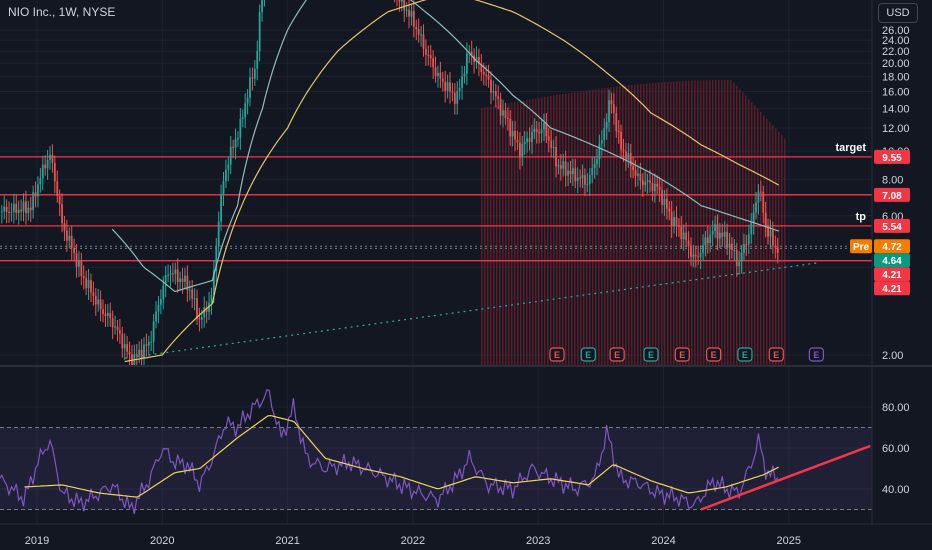 Image resolution: width=932 pixels, height=550 pixels. Describe the element at coordinates (892, 247) in the screenshot. I see `price-badge-label: 4.72` at that location.